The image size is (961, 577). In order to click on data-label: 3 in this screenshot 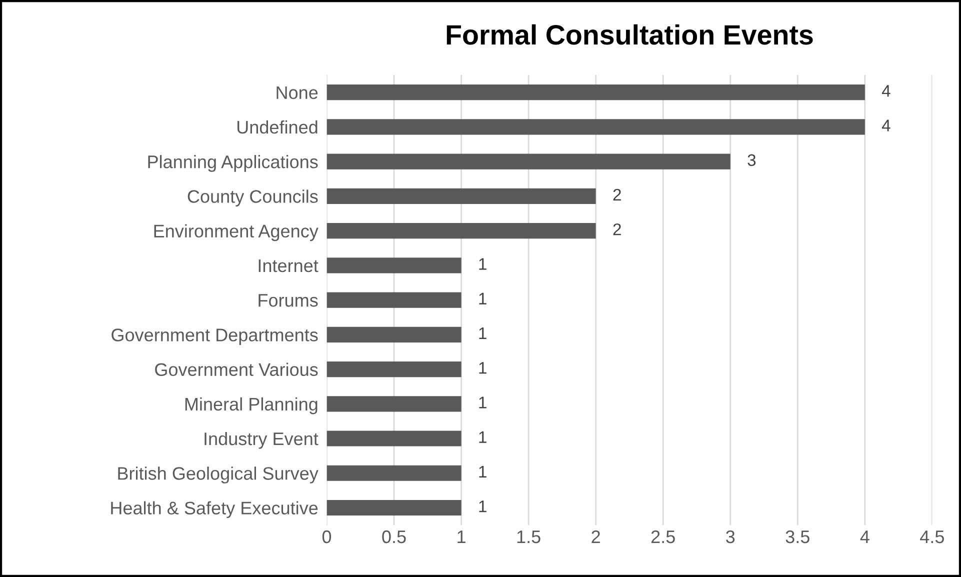, I will do `click(752, 160)`.